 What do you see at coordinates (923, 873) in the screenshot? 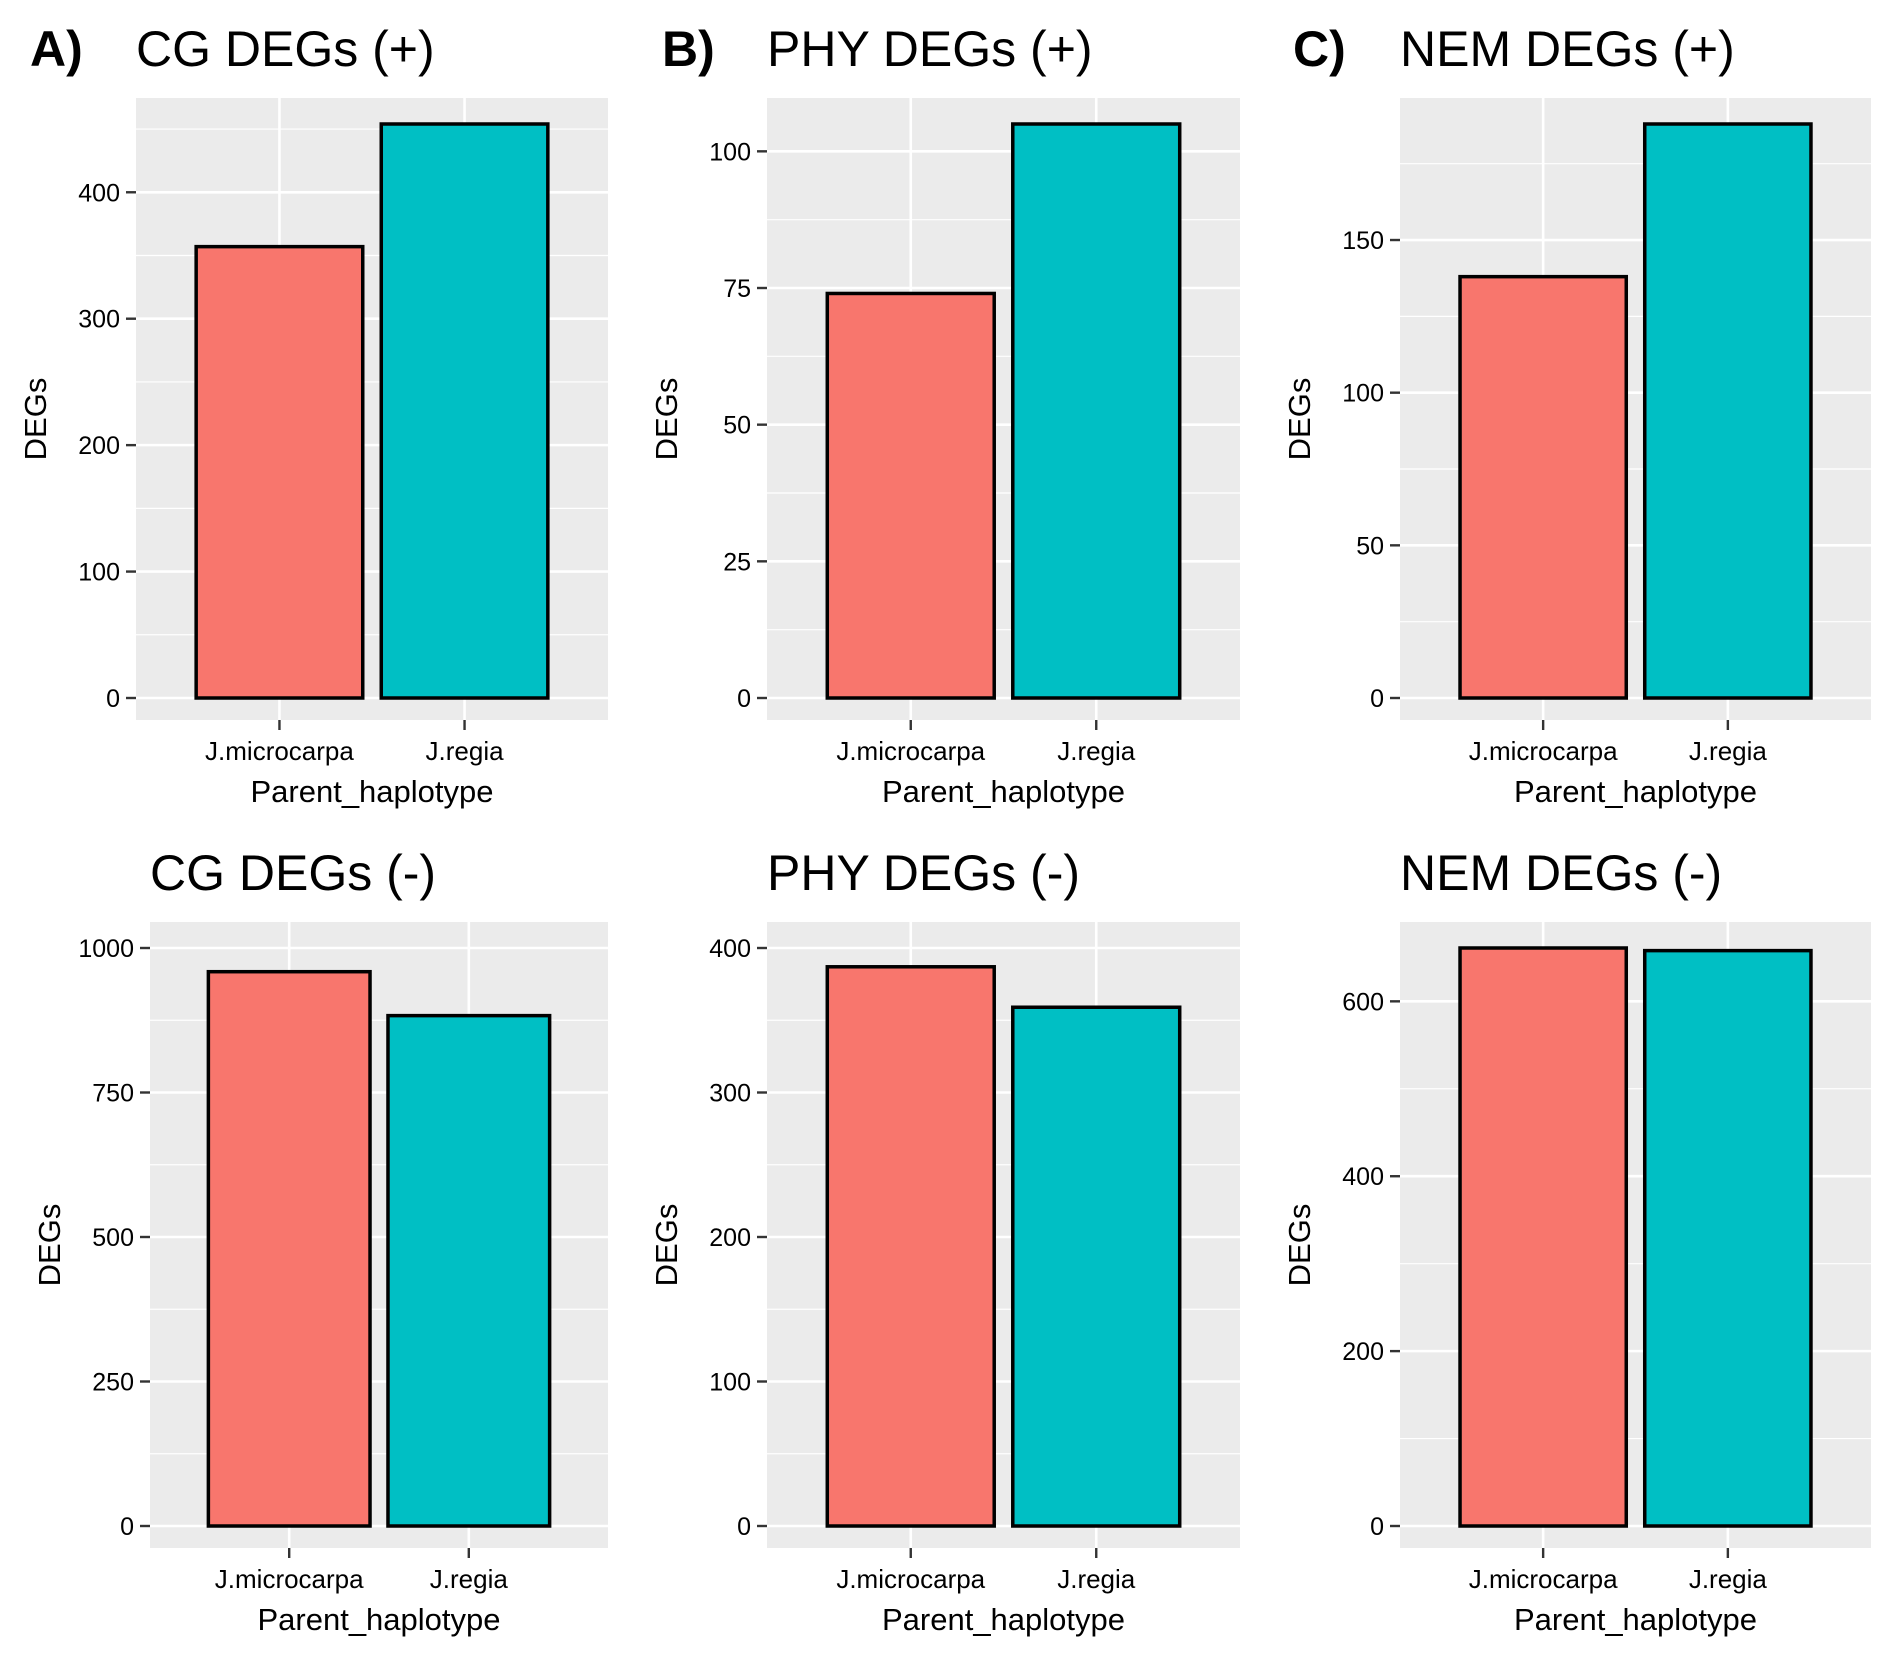
I see `chart-title: PHY DEGs (-)` at bounding box center [923, 873].